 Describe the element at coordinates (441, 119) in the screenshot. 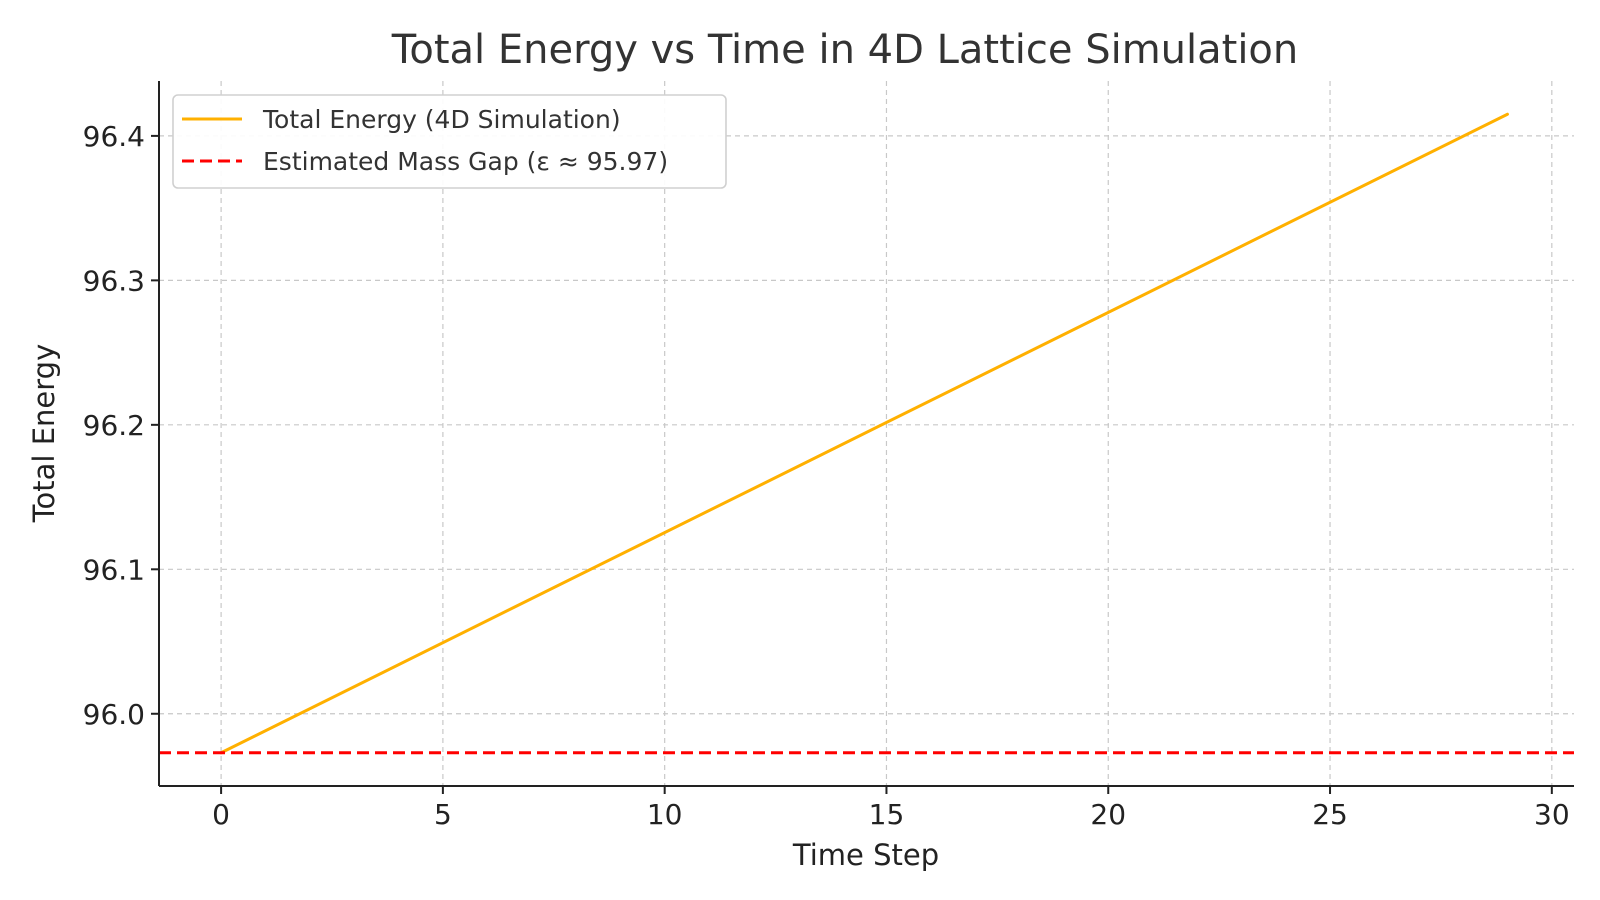

I see `legend-label-total-energy: Total Energy (4D Simulation)` at that location.